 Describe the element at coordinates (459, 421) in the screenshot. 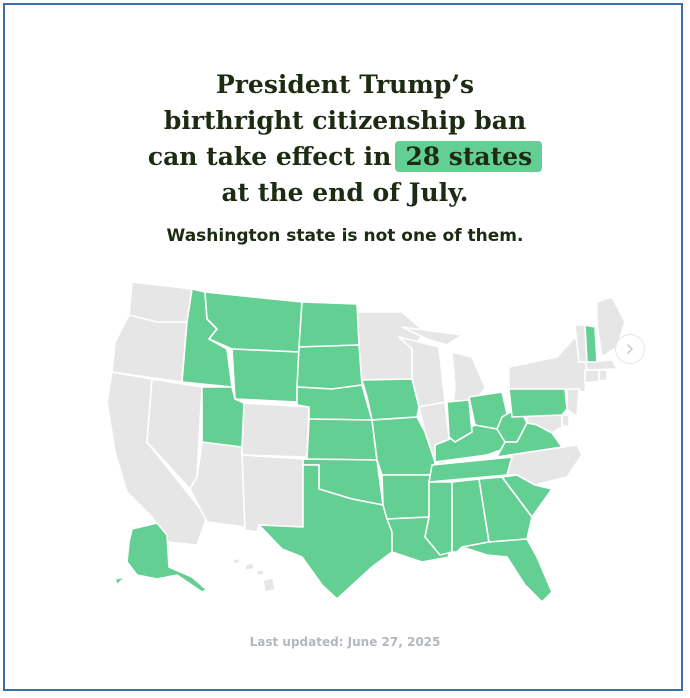

I see `state-indiana` at that location.